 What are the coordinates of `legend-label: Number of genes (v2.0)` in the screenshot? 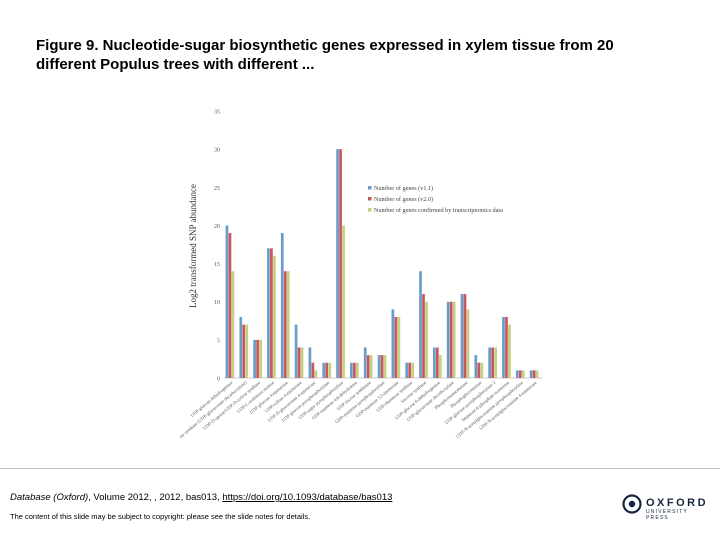 It's located at (403, 199).